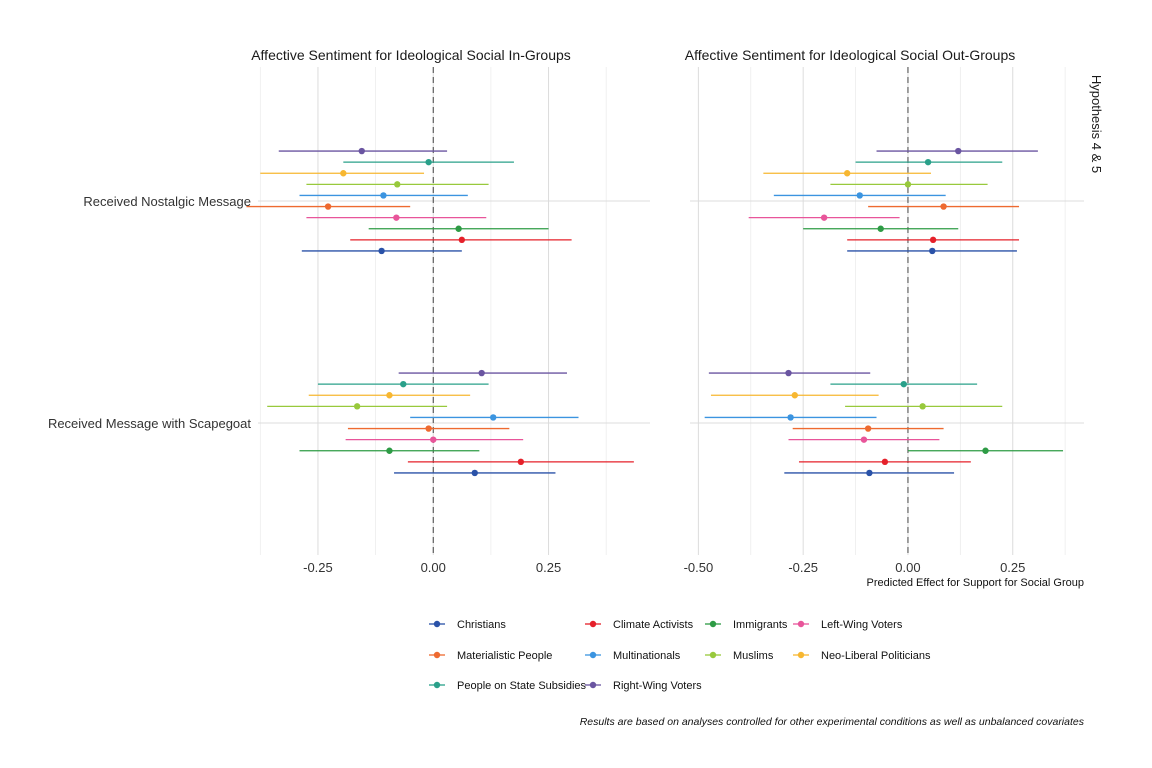  I want to click on xtick-label: -0.50, so click(699, 567).